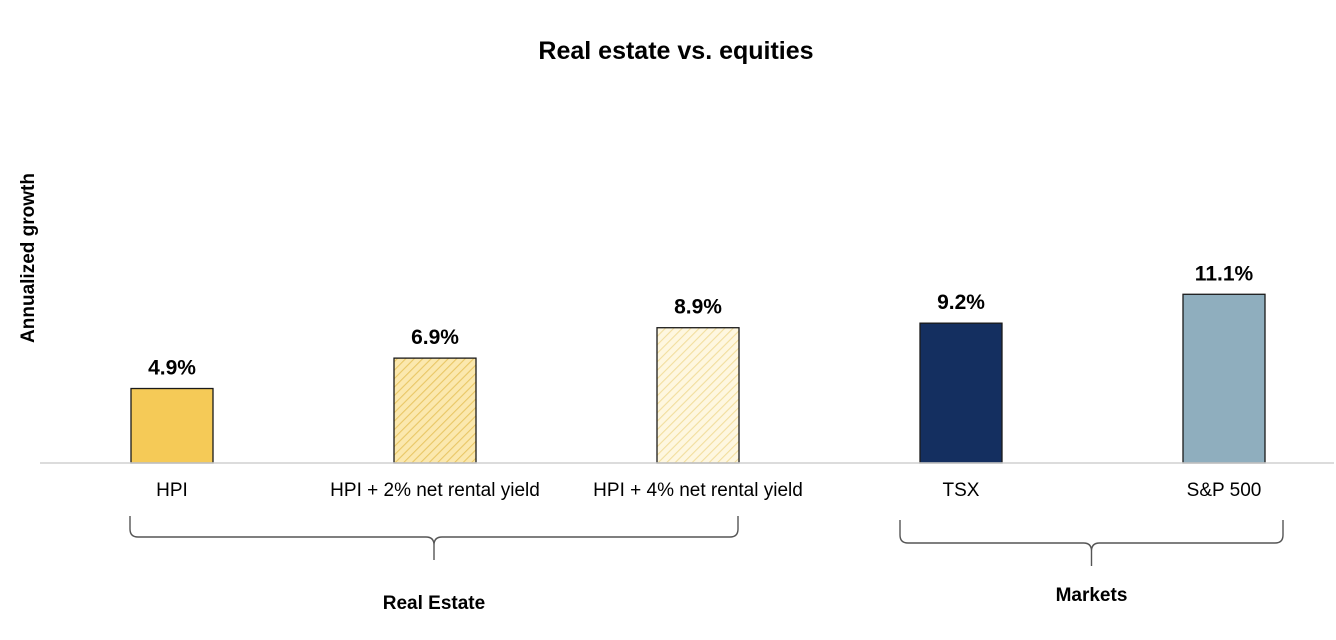 The height and width of the screenshot is (640, 1336). What do you see at coordinates (172, 368) in the screenshot?
I see `data-label-hpi: 4.9%` at bounding box center [172, 368].